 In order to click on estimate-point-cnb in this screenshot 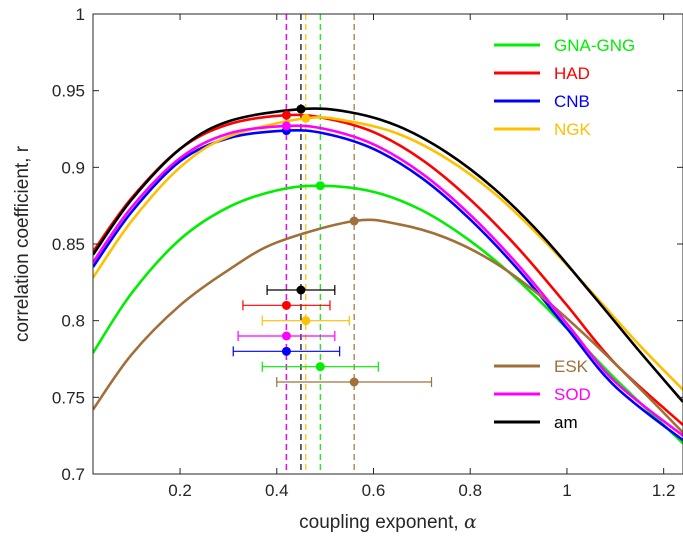, I will do `click(286, 351)`.